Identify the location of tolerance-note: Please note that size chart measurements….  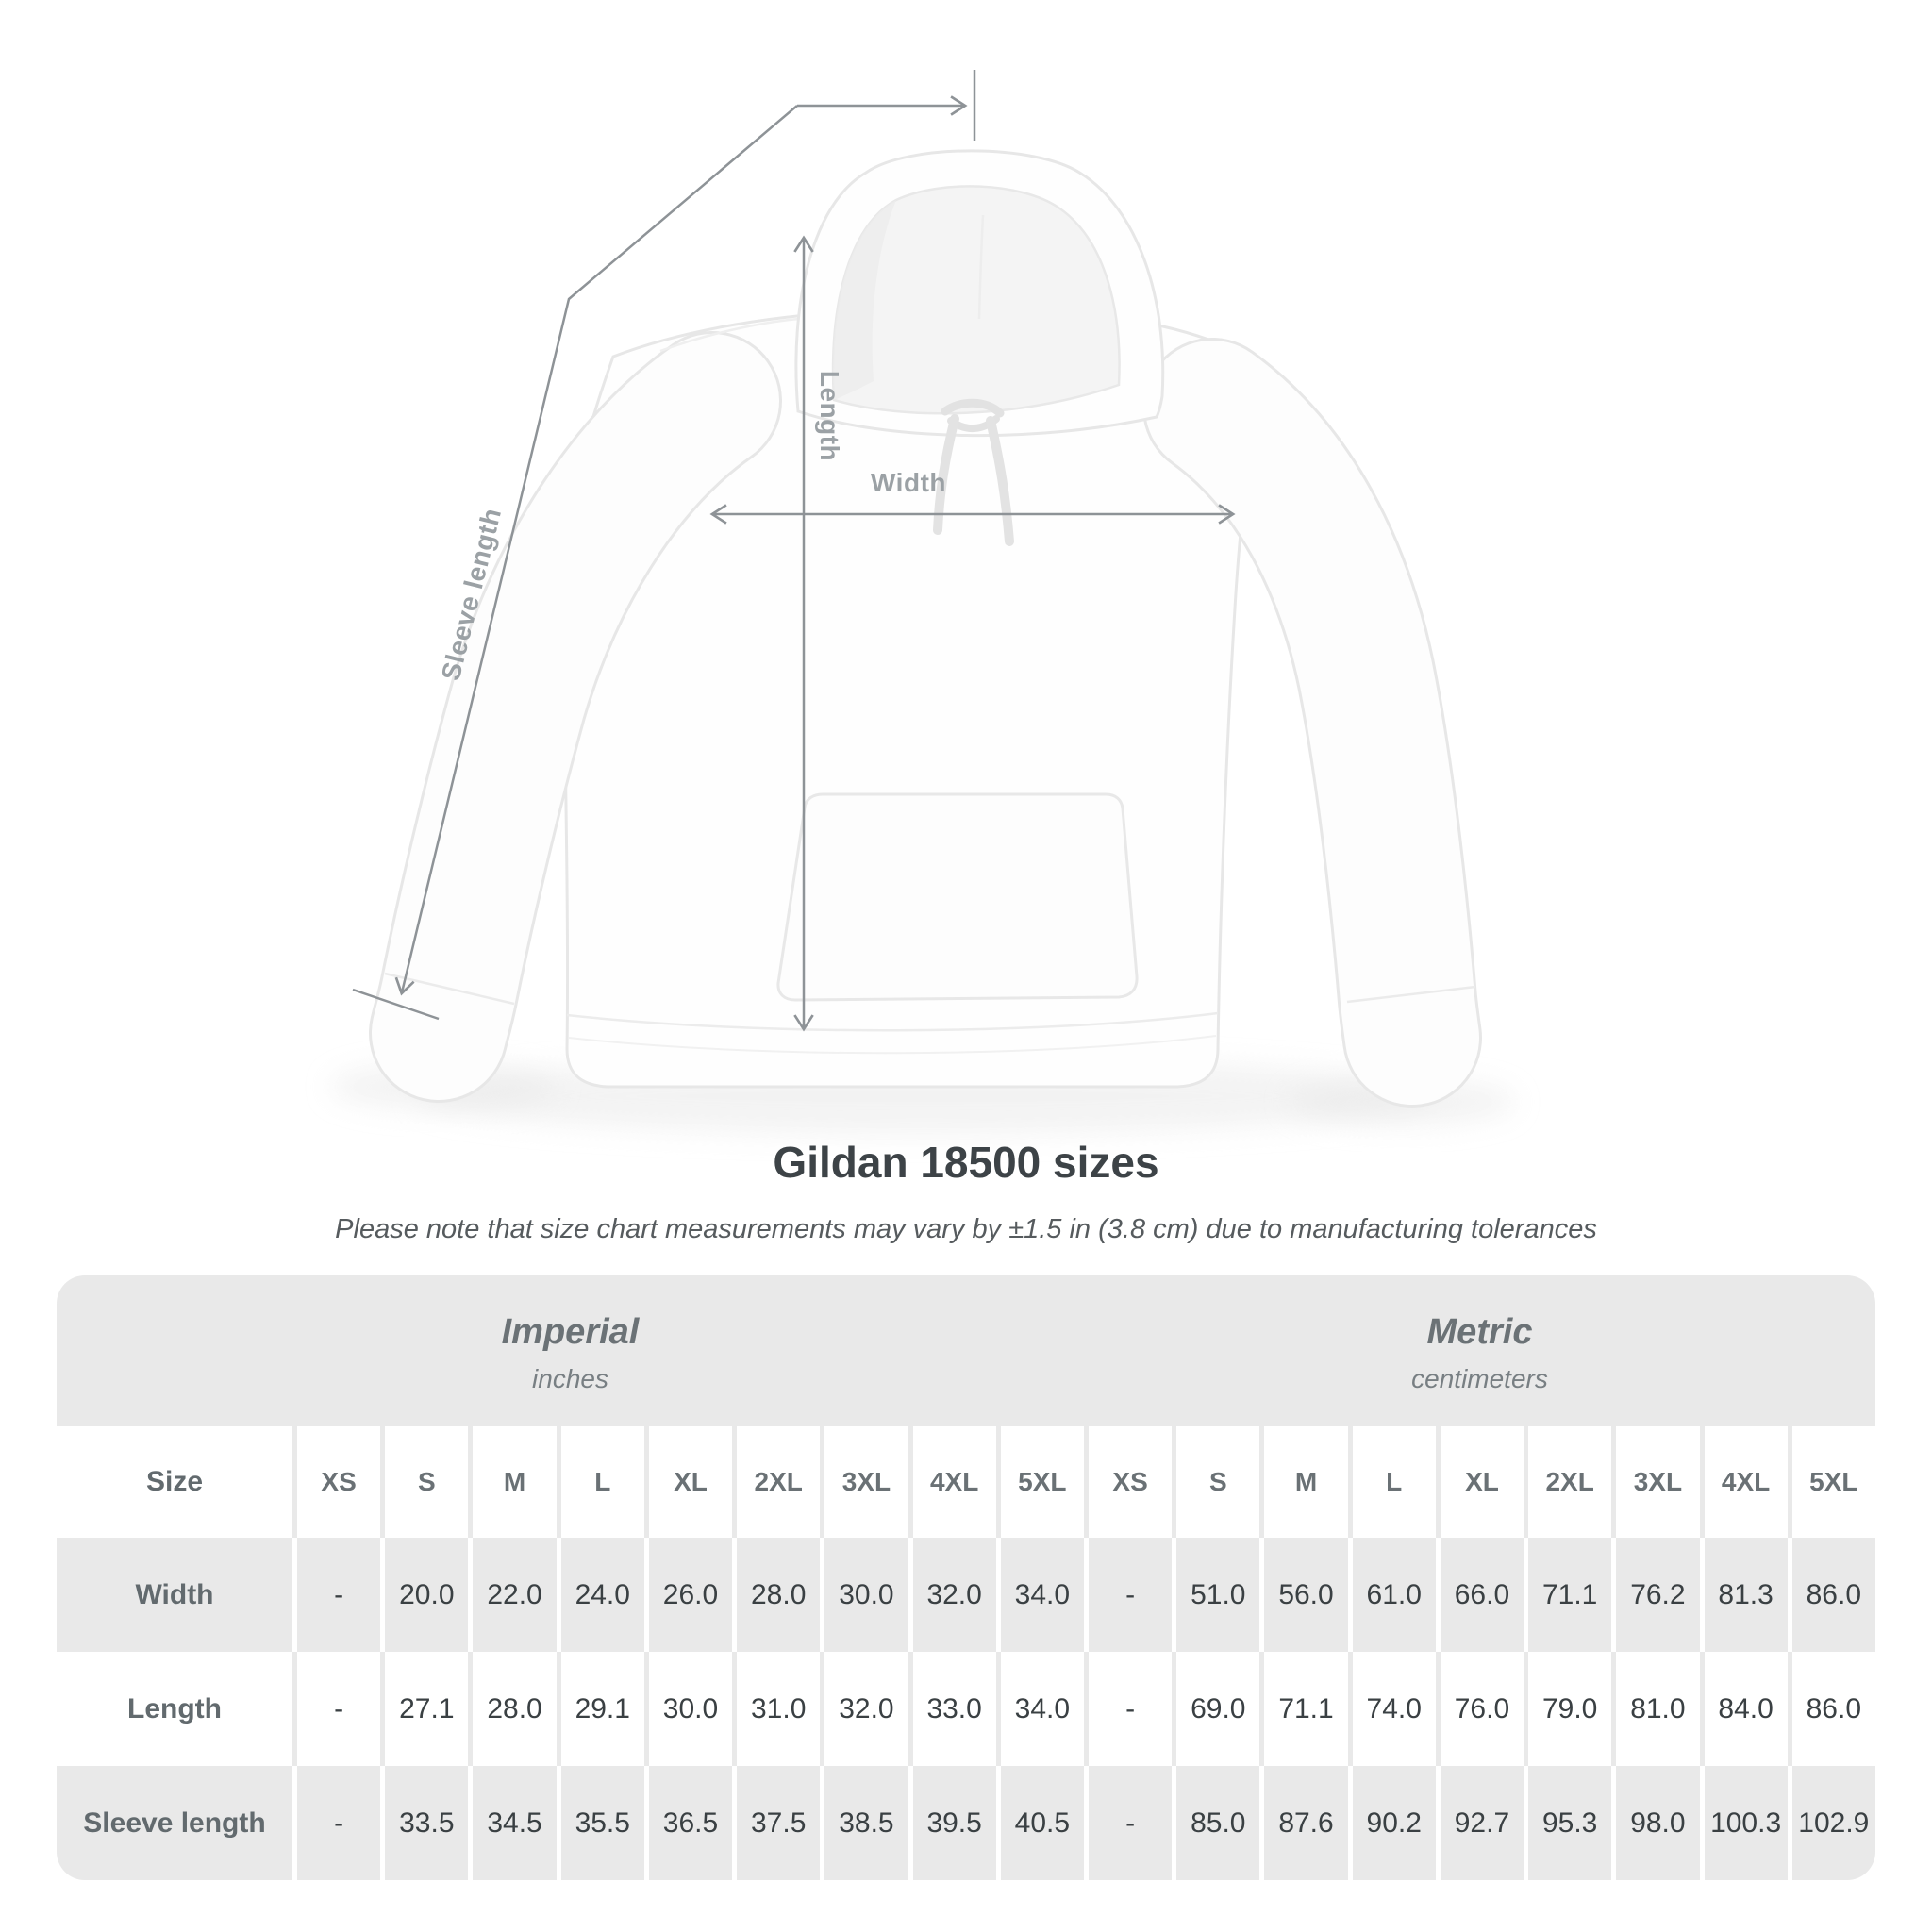
(966, 1229).